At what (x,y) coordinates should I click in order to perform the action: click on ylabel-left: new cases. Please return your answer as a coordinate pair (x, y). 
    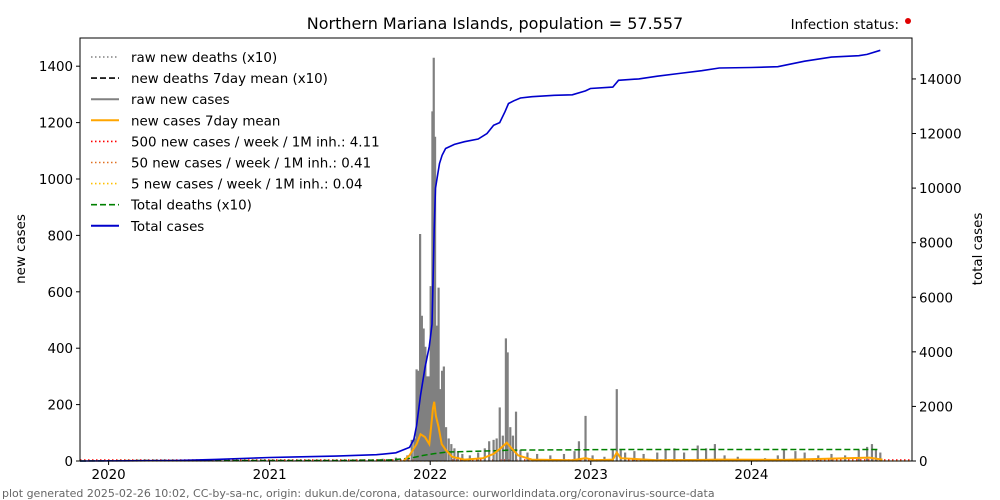
    Looking at the image, I should click on (21, 249).